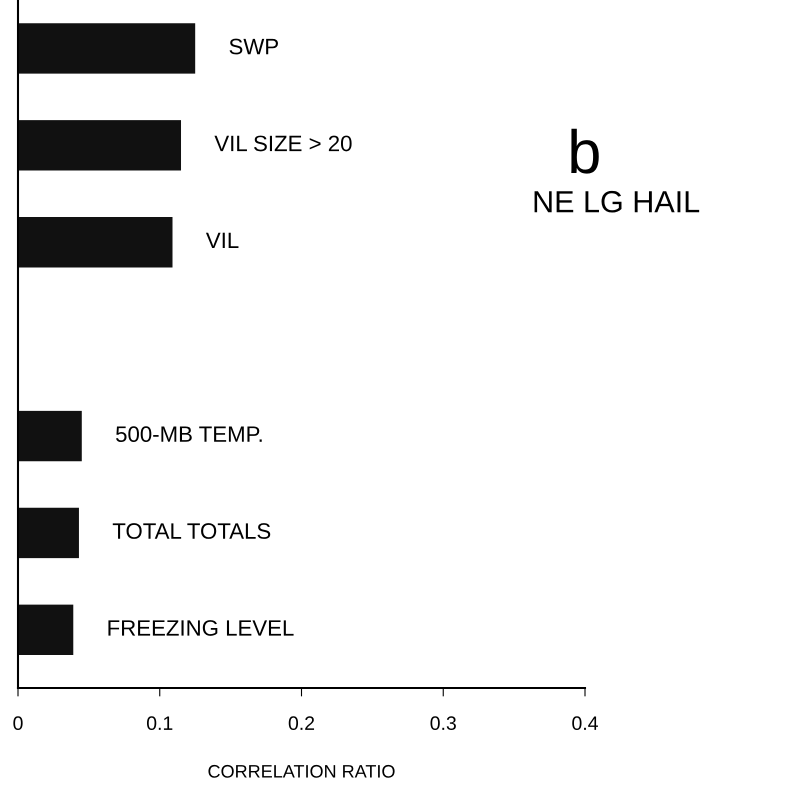 The image size is (795, 786). What do you see at coordinates (585, 723) in the screenshot?
I see `x-tick-label: 0.4` at bounding box center [585, 723].